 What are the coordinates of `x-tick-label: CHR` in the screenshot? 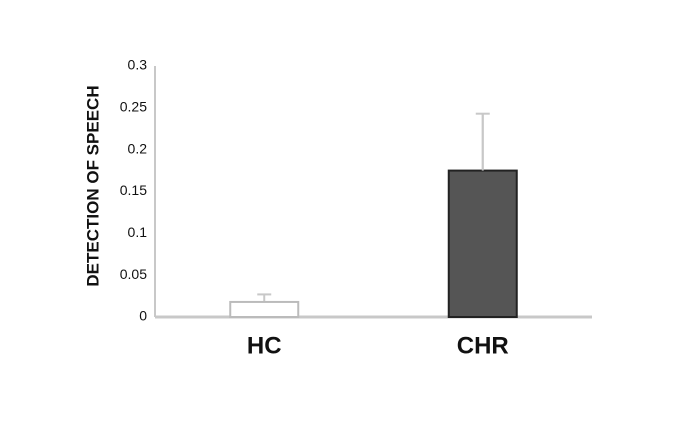 It's located at (483, 345).